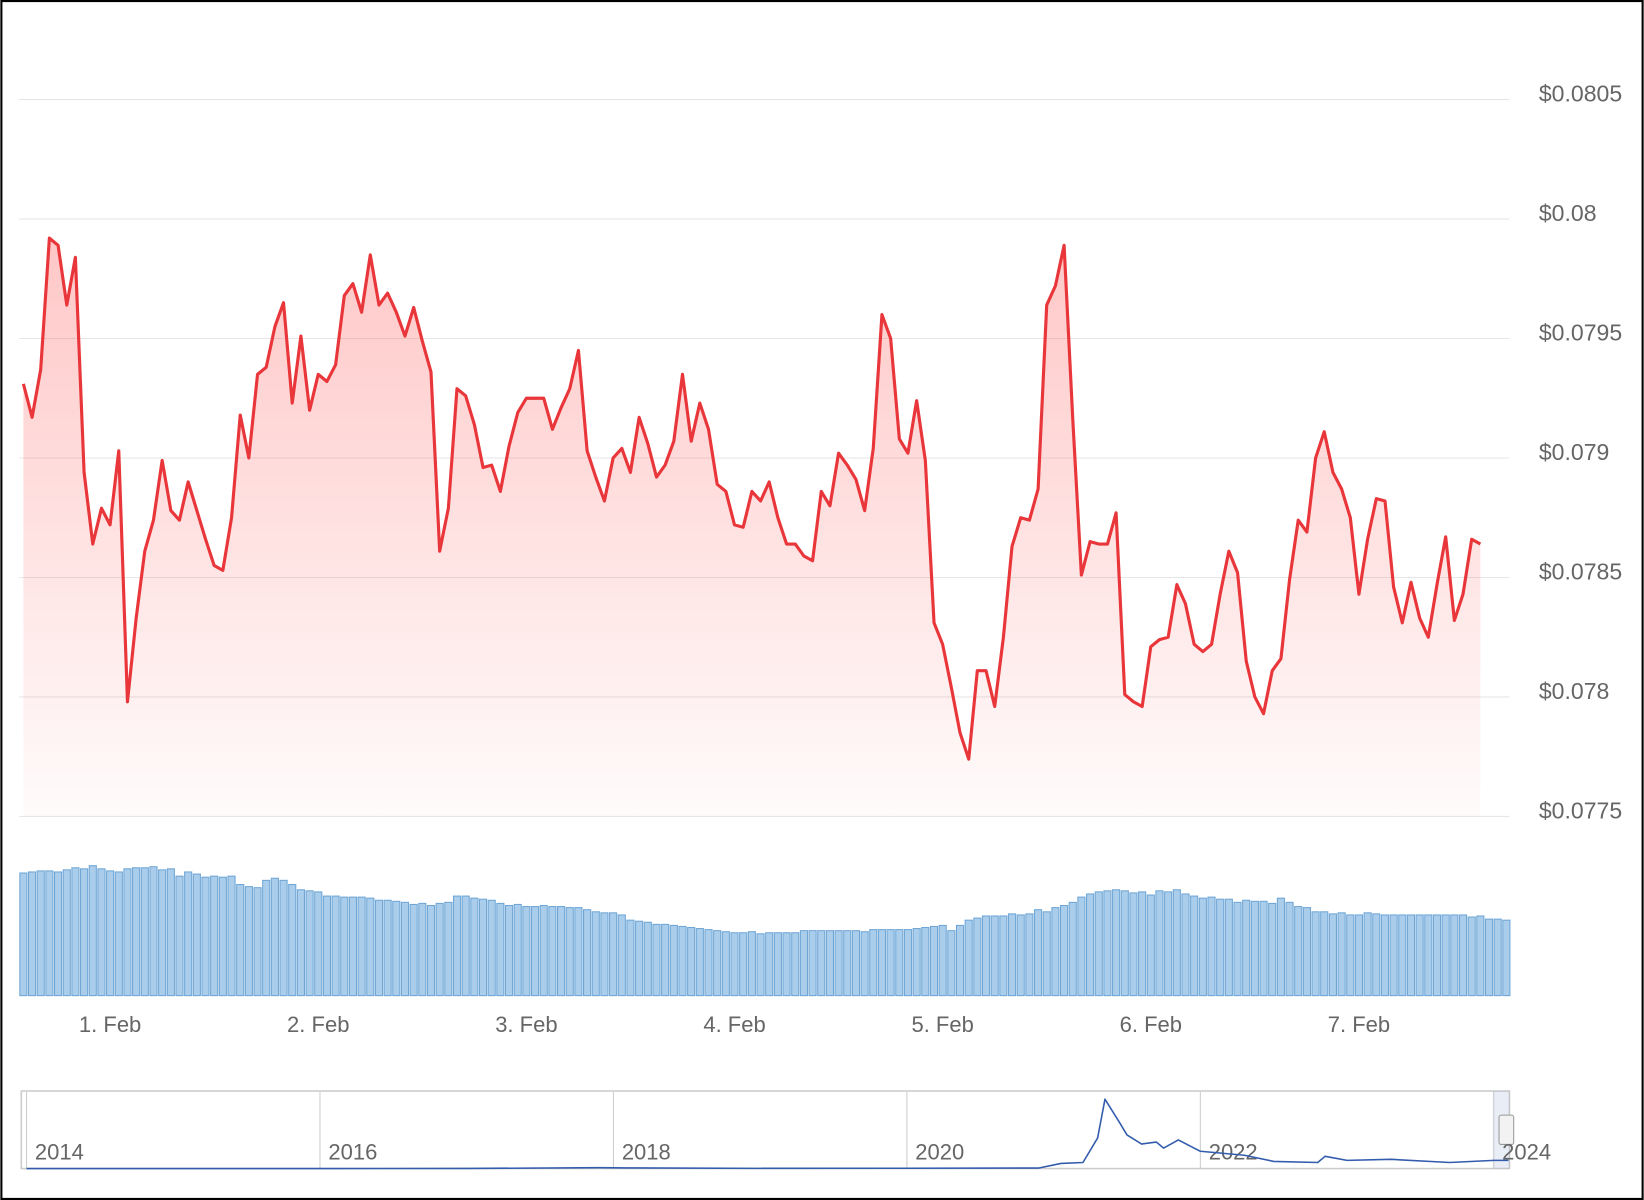 Image resolution: width=1644 pixels, height=1200 pixels. Describe the element at coordinates (1151, 1024) in the screenshot. I see `x-tick-label: 6. Feb` at that location.